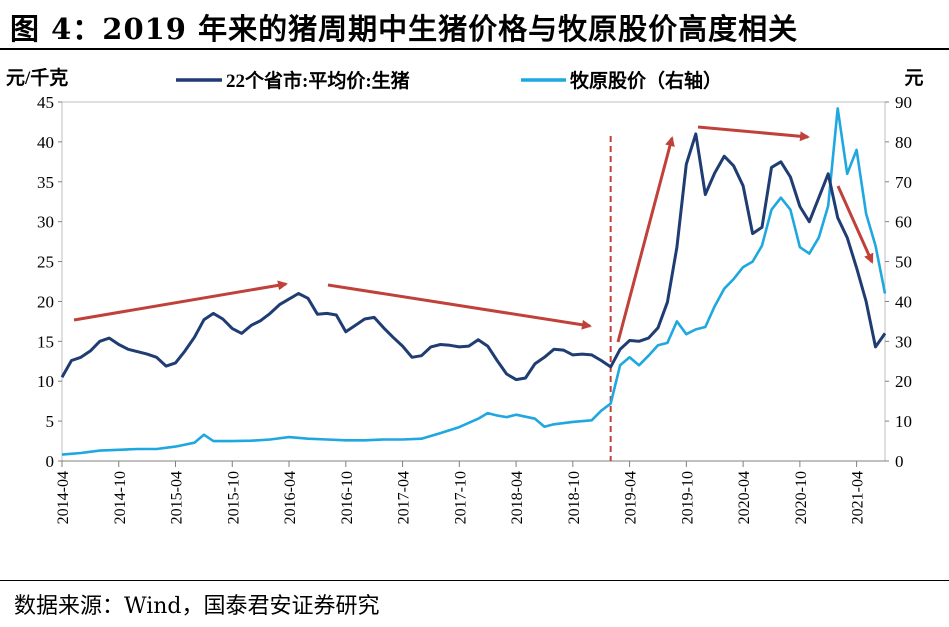 This screenshot has height=627, width=949. Describe the element at coordinates (474, 49) in the screenshot. I see `title-underline` at that location.